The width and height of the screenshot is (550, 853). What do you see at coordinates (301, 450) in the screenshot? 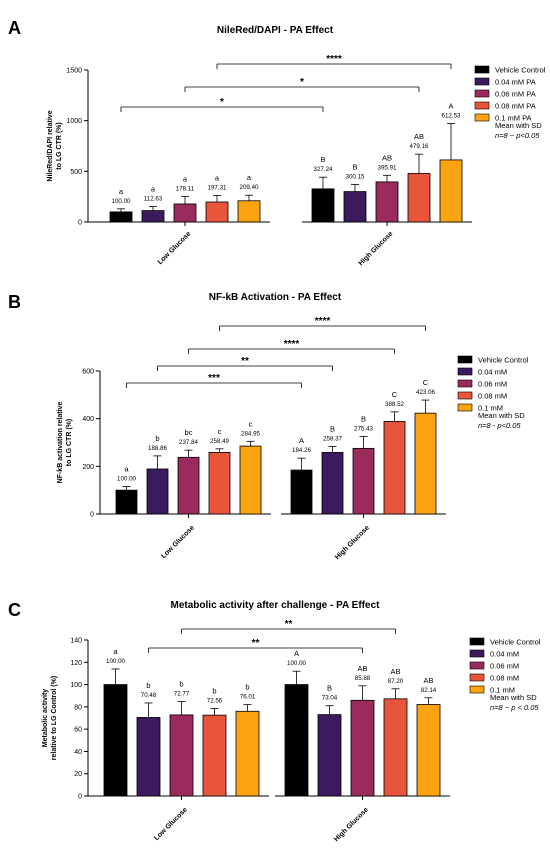
I see `value-label: 184.26` at bounding box center [301, 450].